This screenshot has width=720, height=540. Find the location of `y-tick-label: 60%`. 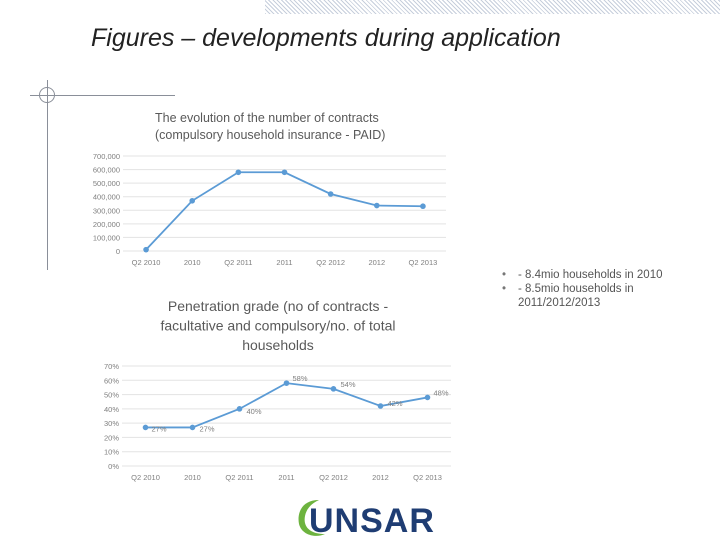

y-tick-label: 60% is located at coordinates (111, 380).